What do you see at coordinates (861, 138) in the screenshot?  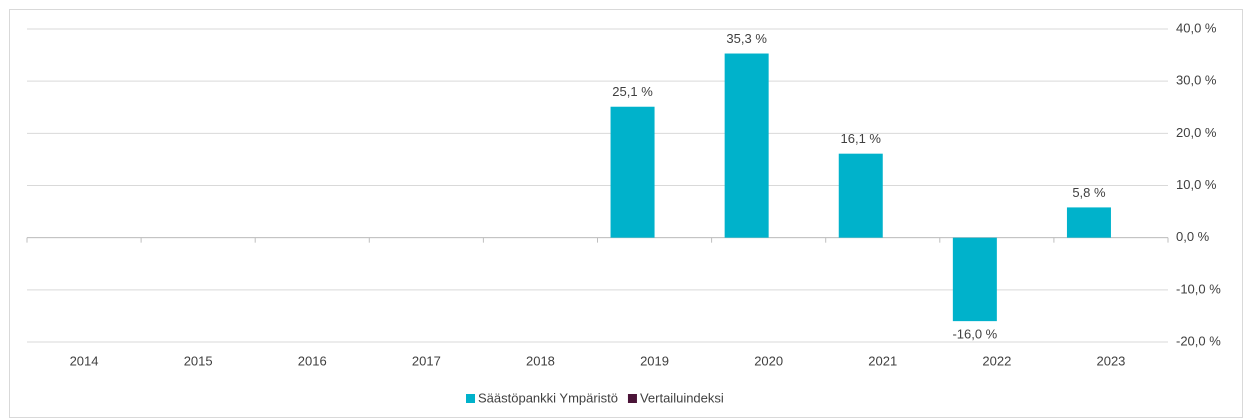 I see `value-label: 16,1 %` at bounding box center [861, 138].